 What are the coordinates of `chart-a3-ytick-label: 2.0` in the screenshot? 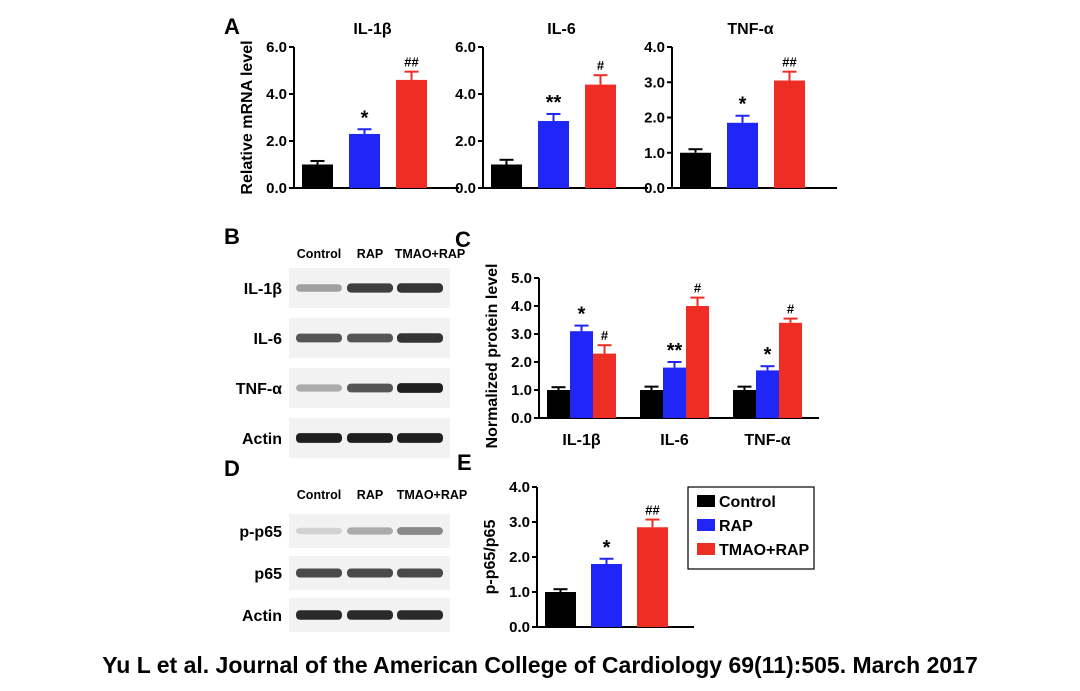 It's located at (654, 118).